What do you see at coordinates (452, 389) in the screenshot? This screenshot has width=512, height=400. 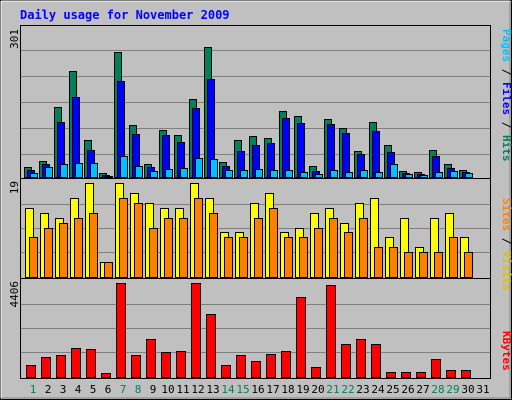 I see `x-tick-label-day-29: 29` at bounding box center [452, 389].